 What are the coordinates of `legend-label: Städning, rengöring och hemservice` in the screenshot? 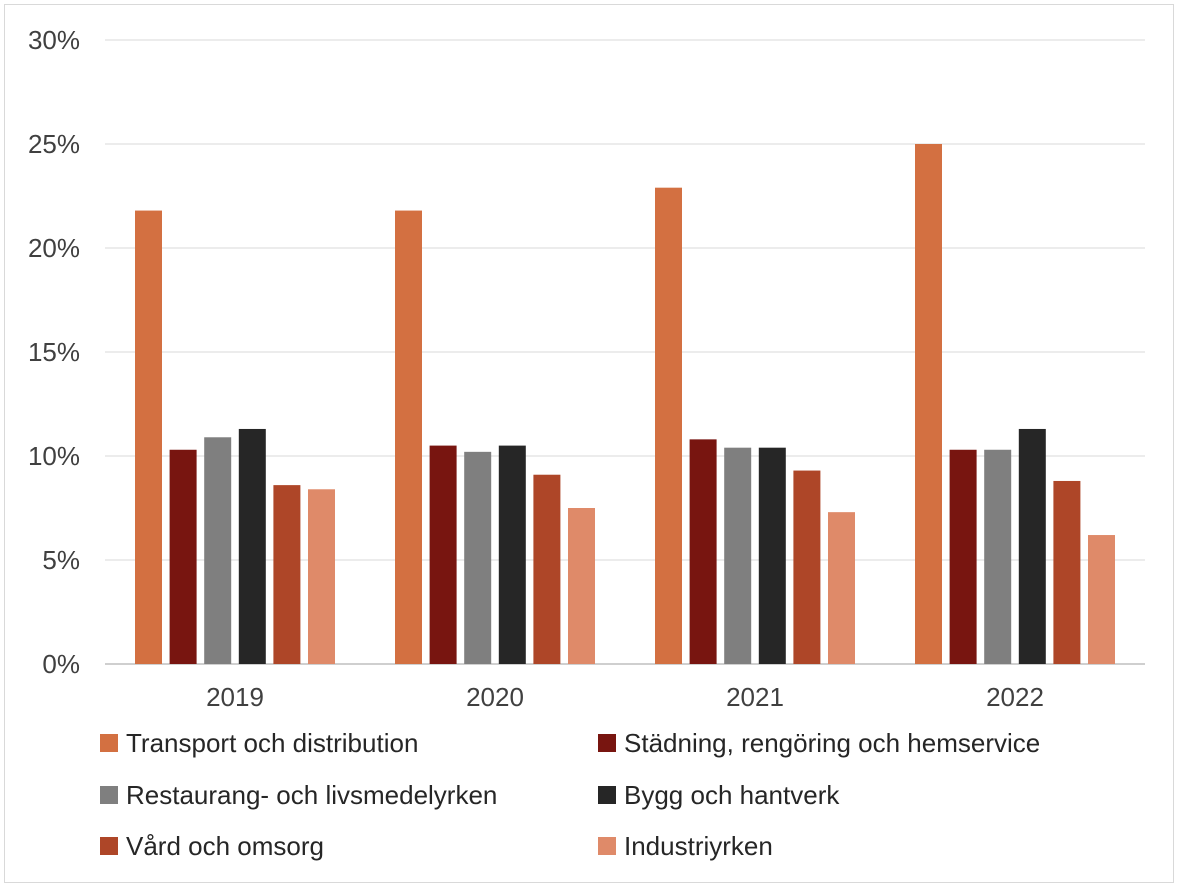 It's located at (832, 743).